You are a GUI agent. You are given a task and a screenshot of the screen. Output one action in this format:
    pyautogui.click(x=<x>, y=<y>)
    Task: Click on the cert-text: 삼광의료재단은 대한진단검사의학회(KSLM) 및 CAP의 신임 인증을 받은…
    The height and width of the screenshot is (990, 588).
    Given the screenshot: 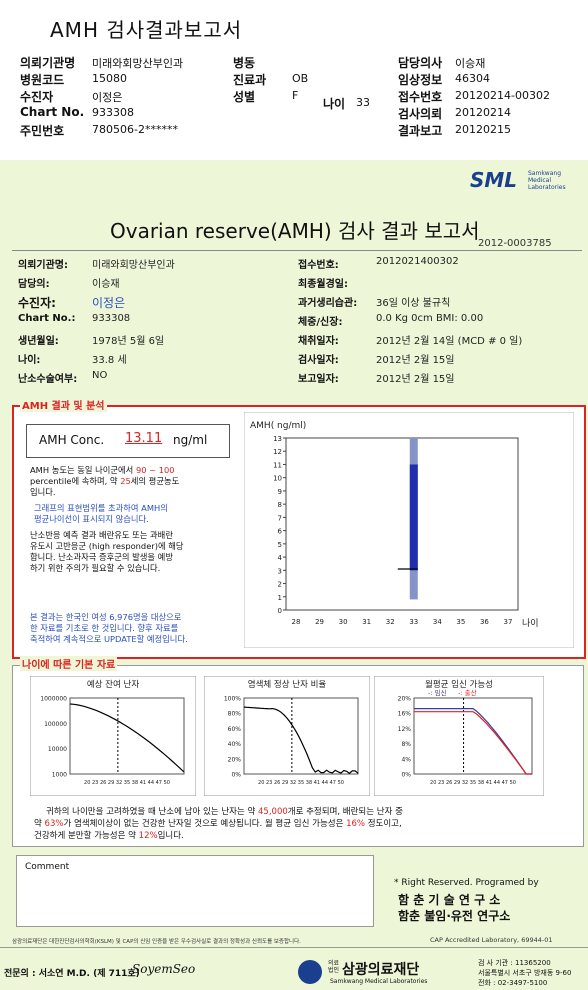 What is the action you would take?
    pyautogui.click(x=156, y=942)
    